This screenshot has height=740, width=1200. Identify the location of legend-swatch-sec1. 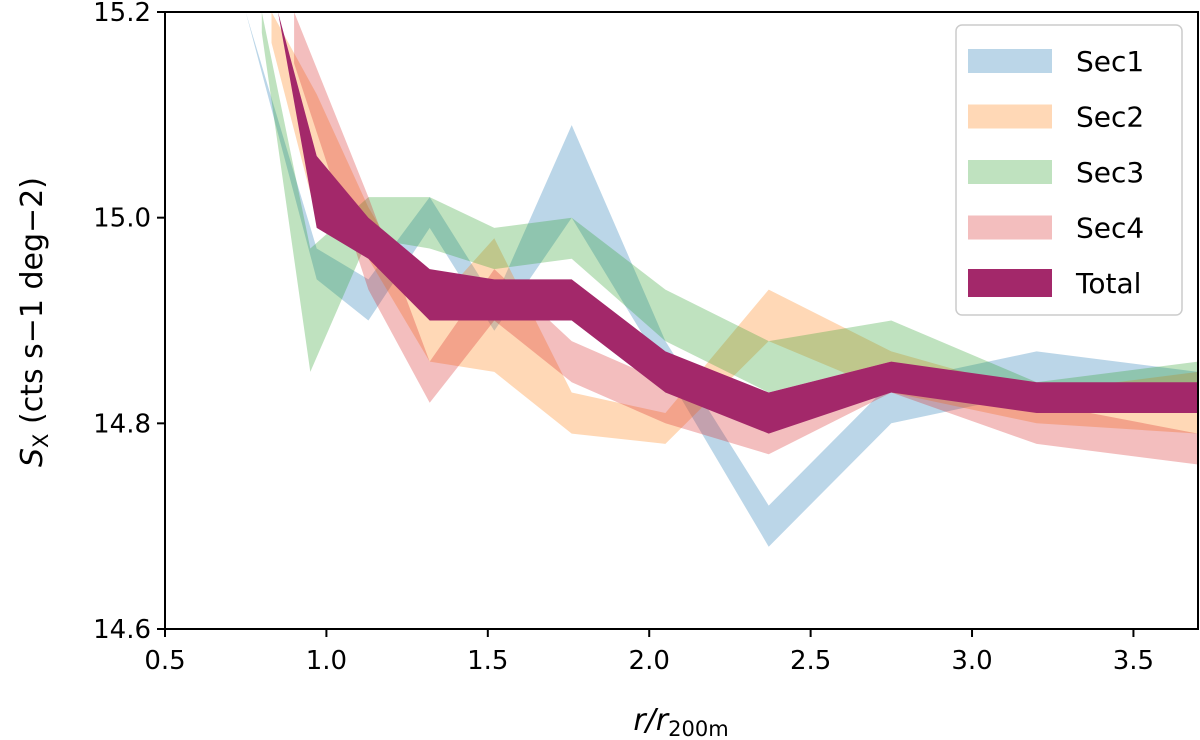
(1010, 61).